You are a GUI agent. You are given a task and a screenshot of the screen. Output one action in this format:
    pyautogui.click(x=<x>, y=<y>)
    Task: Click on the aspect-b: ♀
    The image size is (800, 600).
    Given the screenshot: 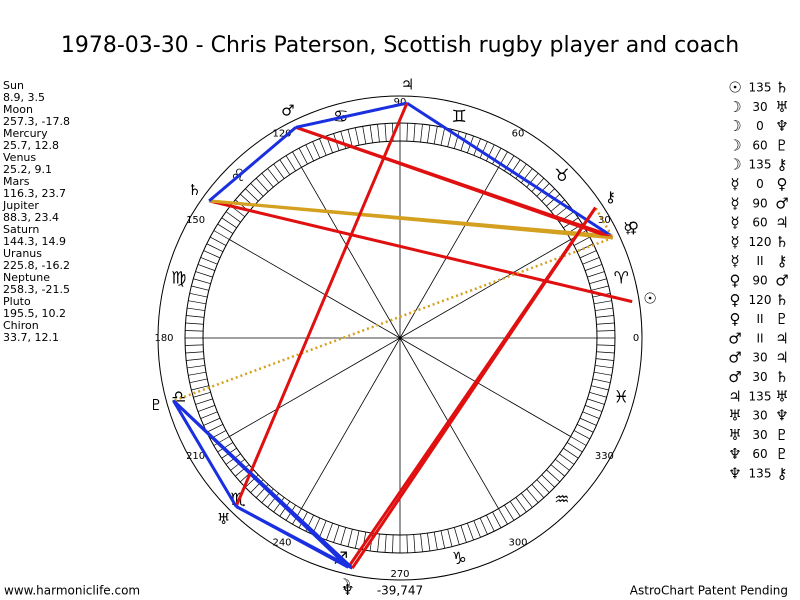 What is the action you would take?
    pyautogui.click(x=782, y=184)
    